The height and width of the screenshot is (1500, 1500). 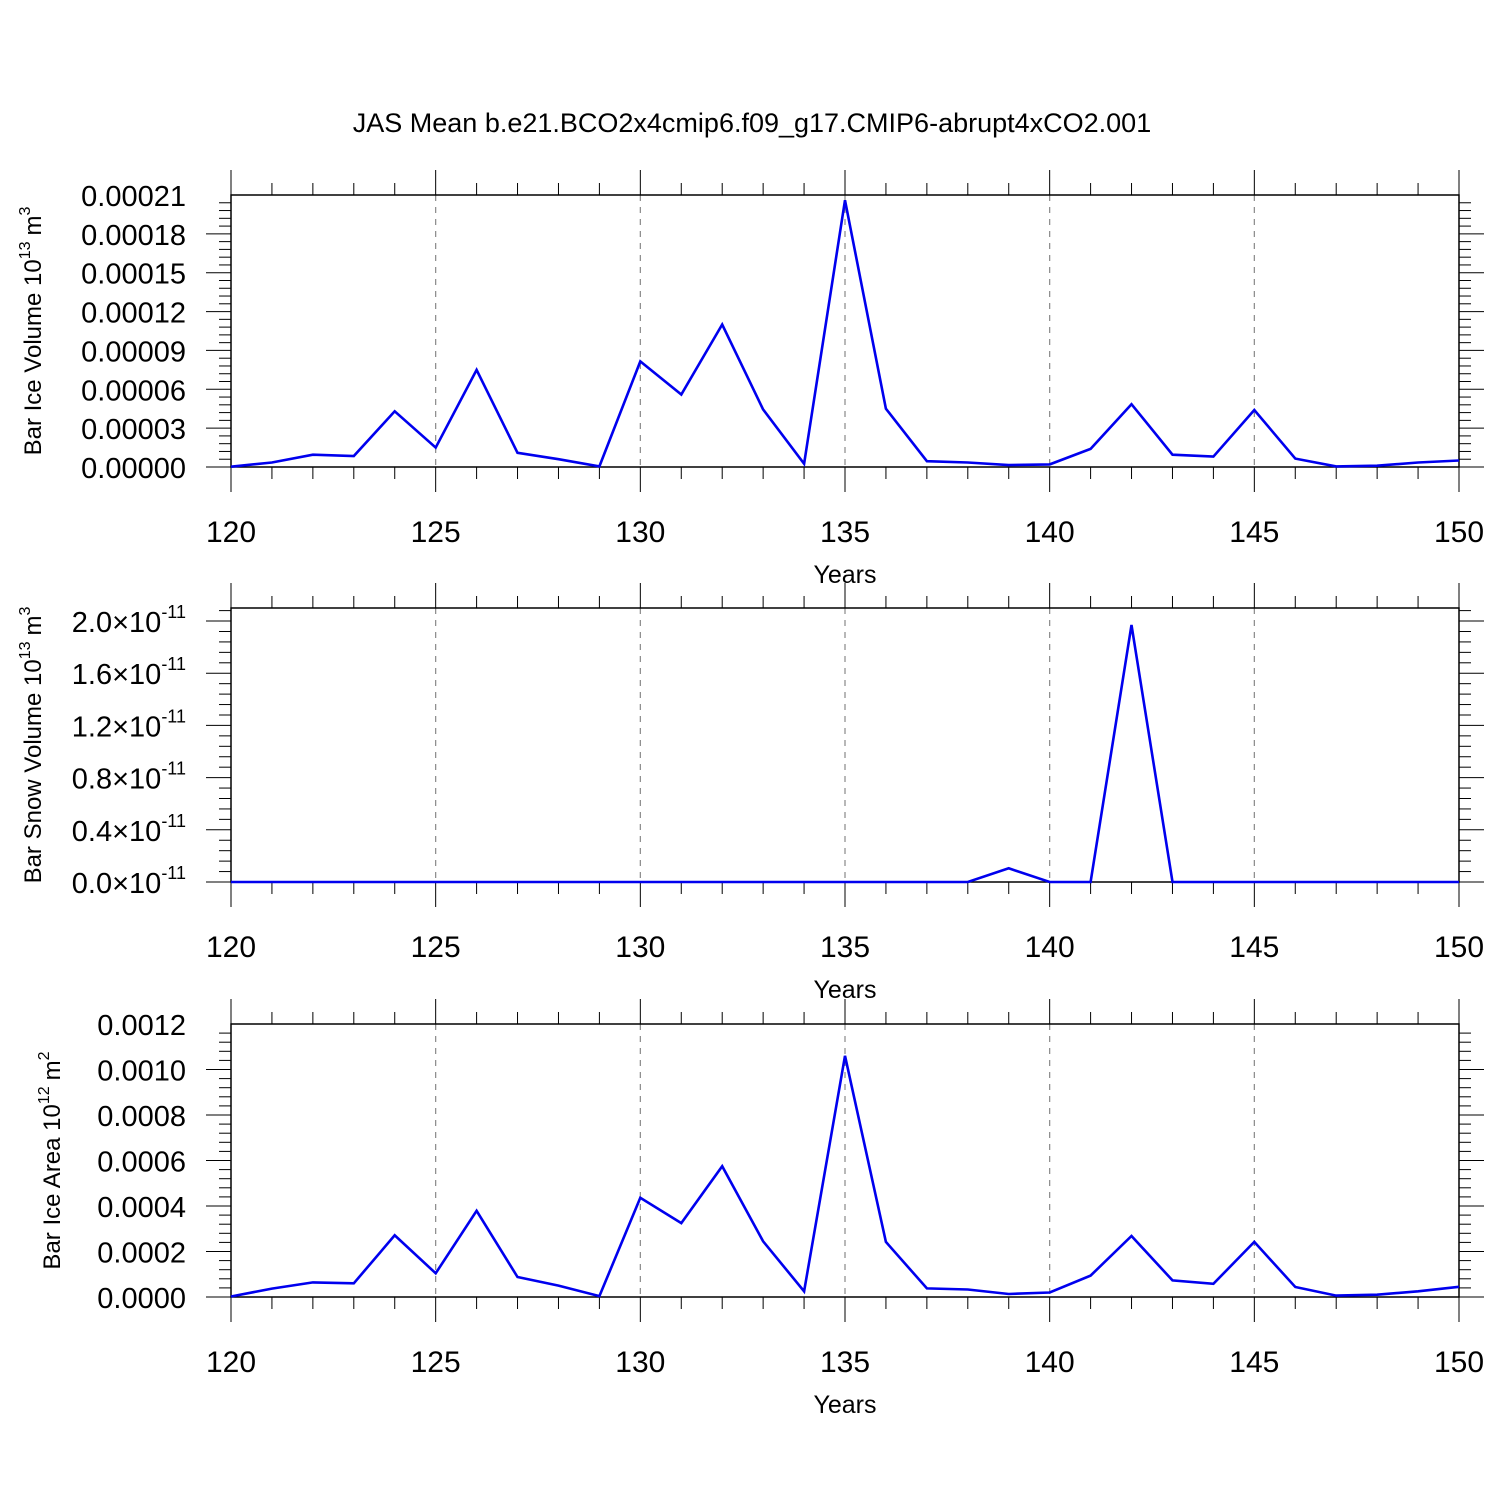 I want to click on y-label-text: Bar Ice Area 10, so click(x=52, y=1186).